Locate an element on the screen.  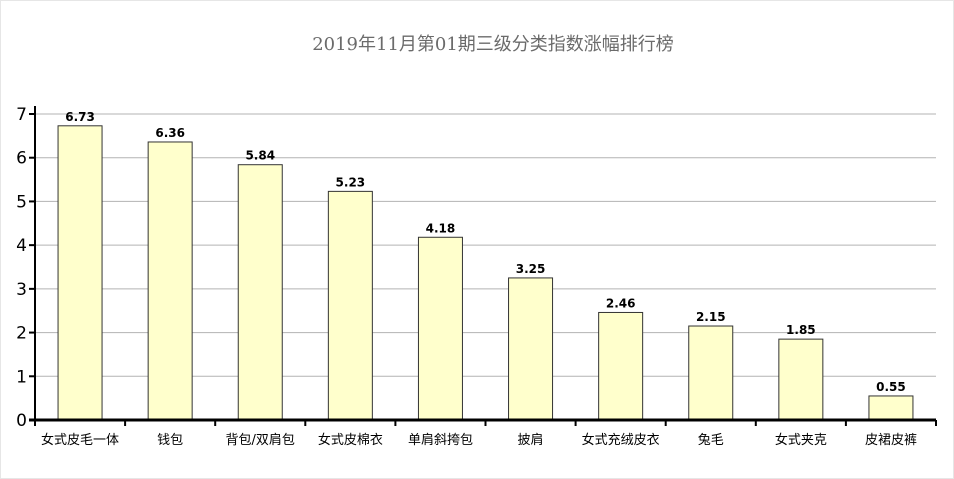
x-tick-label: 女式夹克 is located at coordinates (801, 440).